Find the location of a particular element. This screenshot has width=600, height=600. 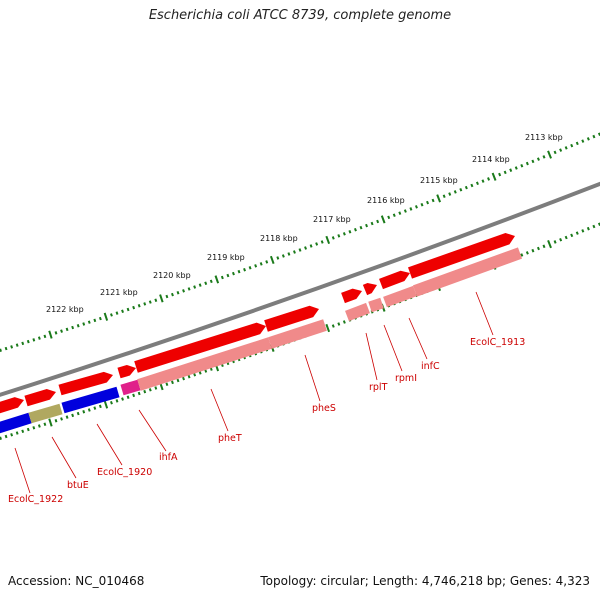

accession-text: Accession: NC_010468 is located at coordinates (76, 581).